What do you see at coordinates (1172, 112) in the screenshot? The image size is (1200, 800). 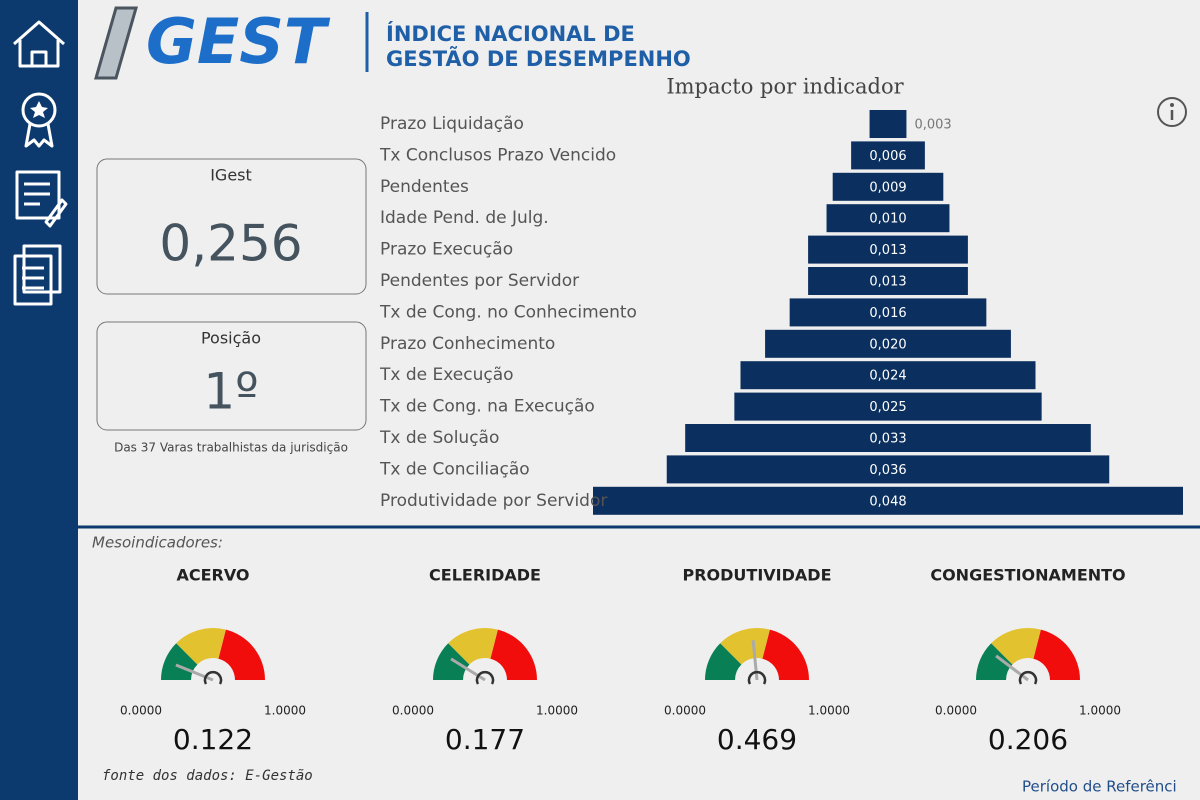 I see `info-icon` at bounding box center [1172, 112].